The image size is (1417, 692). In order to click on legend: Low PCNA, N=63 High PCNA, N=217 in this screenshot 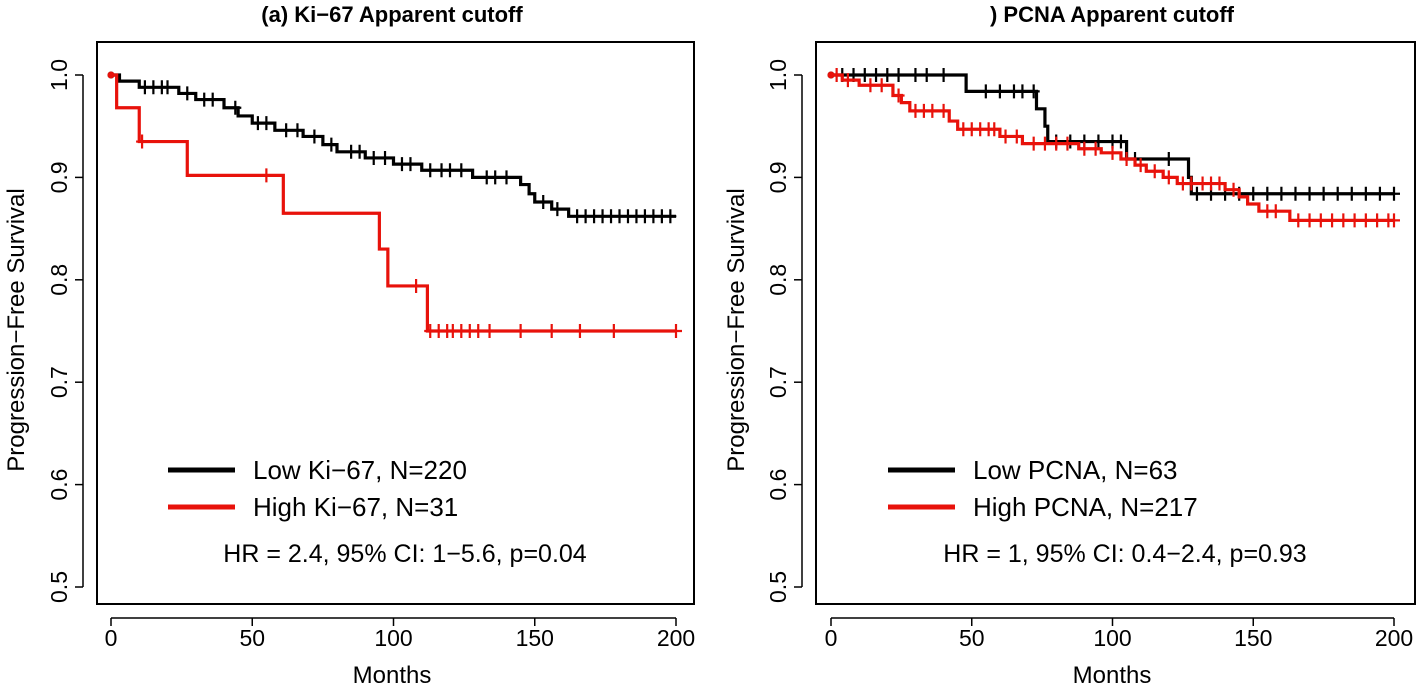, I will do `click(1043, 488)`.